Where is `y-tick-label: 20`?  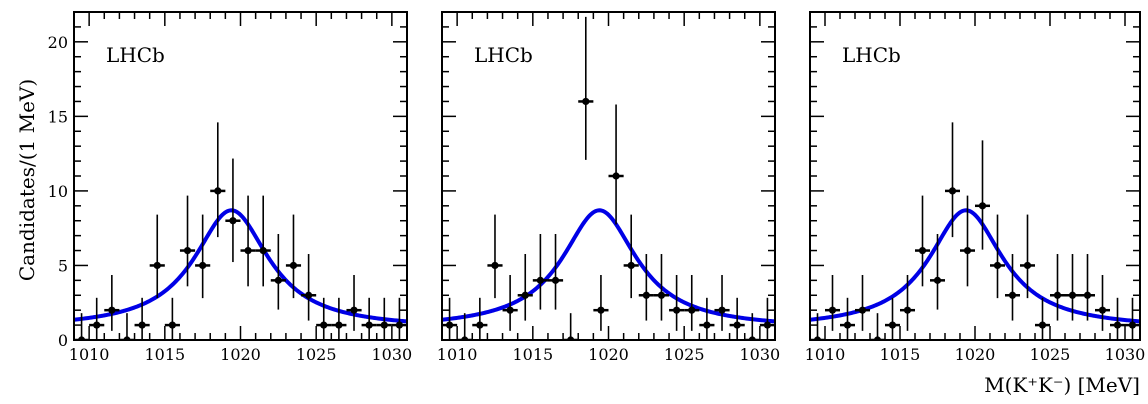 y-tick-label: 20 is located at coordinates (58, 42).